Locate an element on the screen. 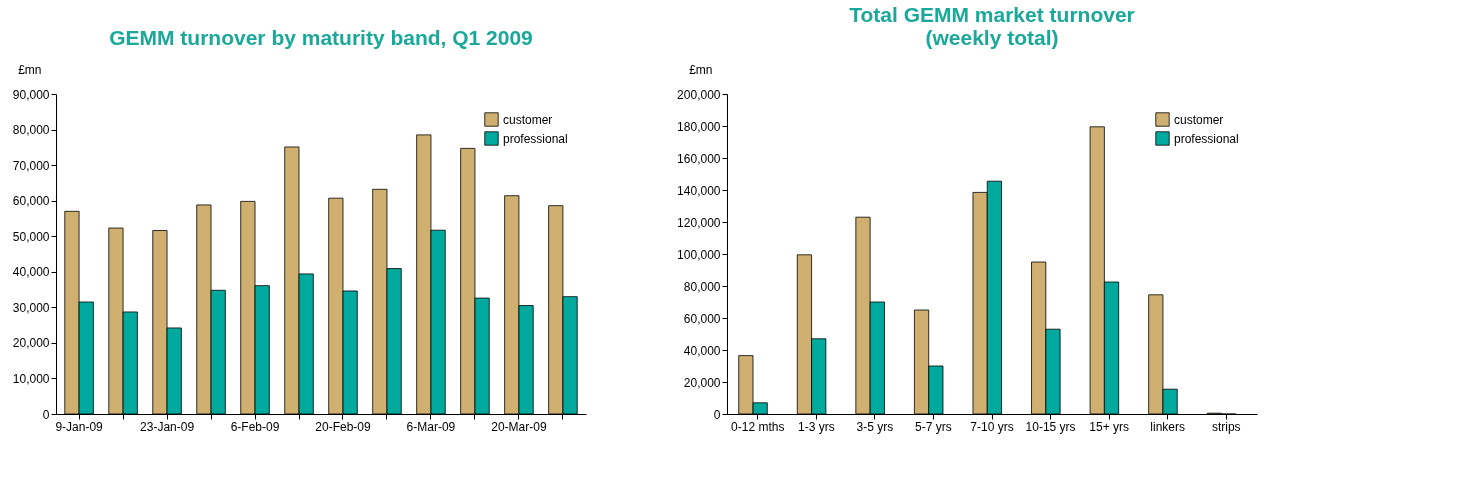  y-tick-label: 50,000 is located at coordinates (31, 236).